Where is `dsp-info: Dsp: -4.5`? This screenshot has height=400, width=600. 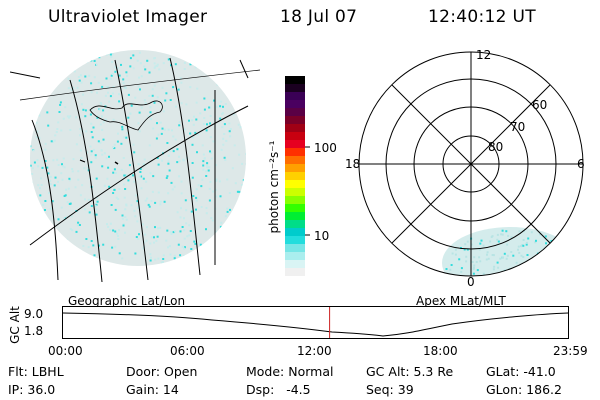 dsp-info: Dsp: -4.5 is located at coordinates (278, 389).